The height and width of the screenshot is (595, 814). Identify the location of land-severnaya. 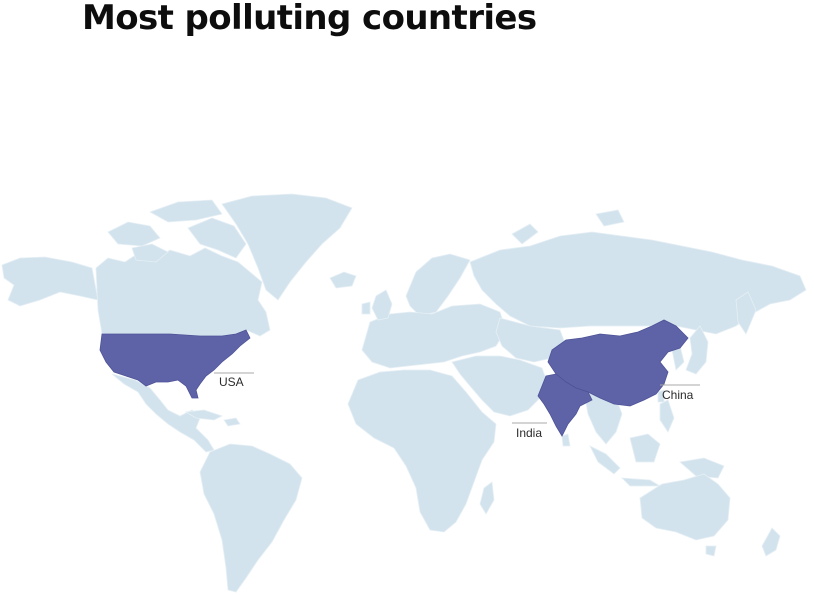
(610, 218).